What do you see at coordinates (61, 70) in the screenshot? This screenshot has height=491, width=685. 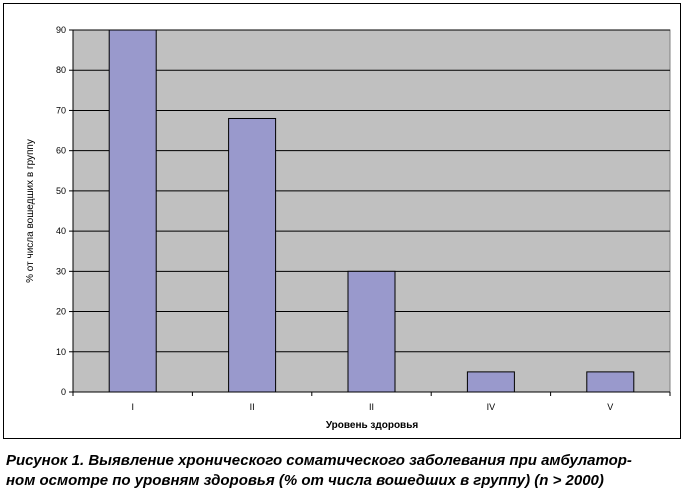 I see `y-tick-label: 80` at bounding box center [61, 70].